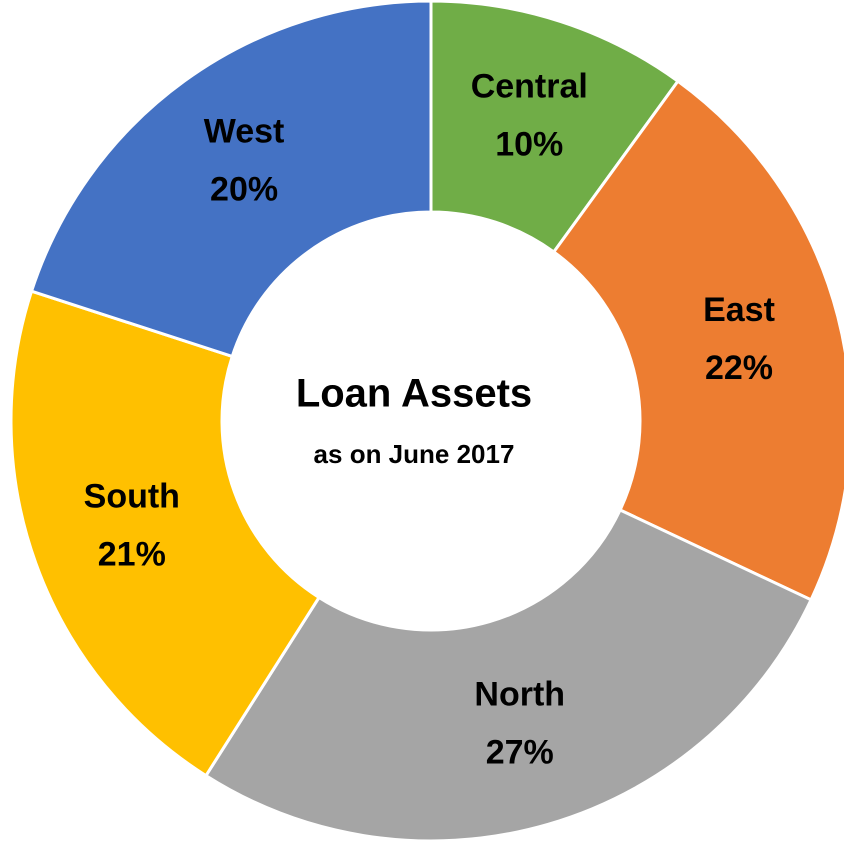  What do you see at coordinates (244, 190) in the screenshot?
I see `slice-value-label: 20%` at bounding box center [244, 190].